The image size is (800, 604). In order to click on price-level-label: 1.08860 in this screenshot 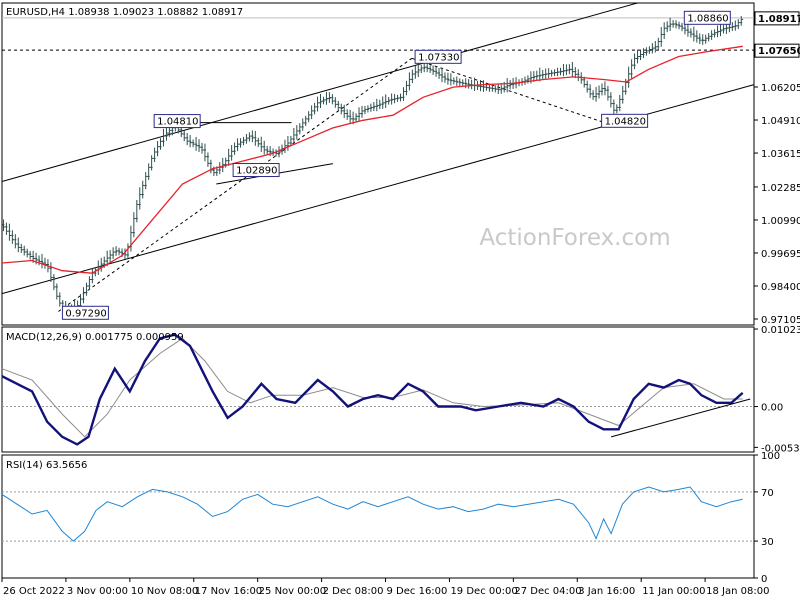, I will do `click(707, 17)`.